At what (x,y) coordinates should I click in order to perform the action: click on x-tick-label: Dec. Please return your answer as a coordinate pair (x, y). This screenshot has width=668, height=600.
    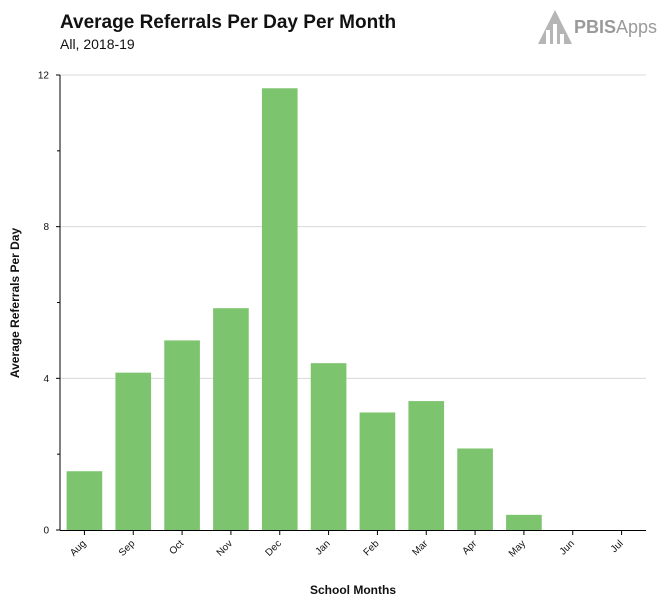
    Looking at the image, I should click on (274, 548).